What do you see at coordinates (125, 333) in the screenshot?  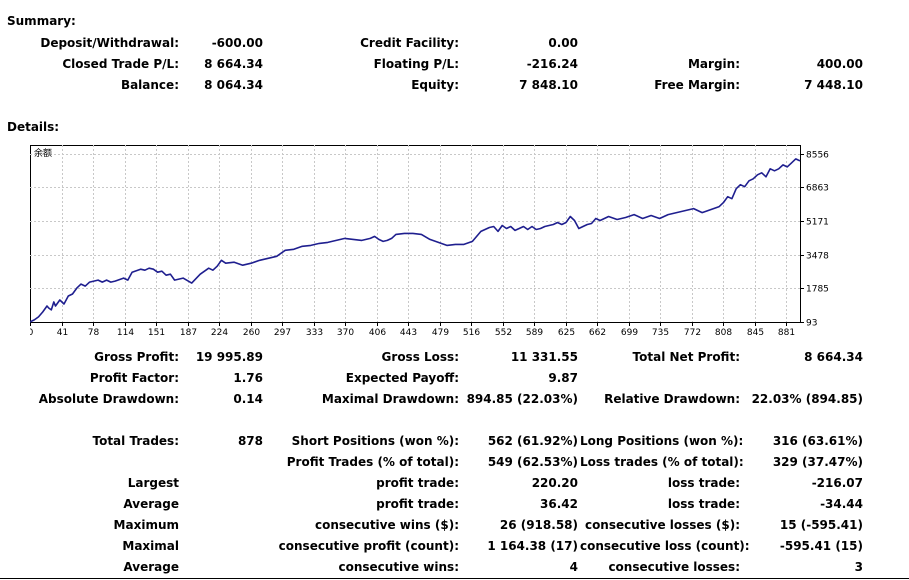 I see `x-tick-label: 114` at bounding box center [125, 333].